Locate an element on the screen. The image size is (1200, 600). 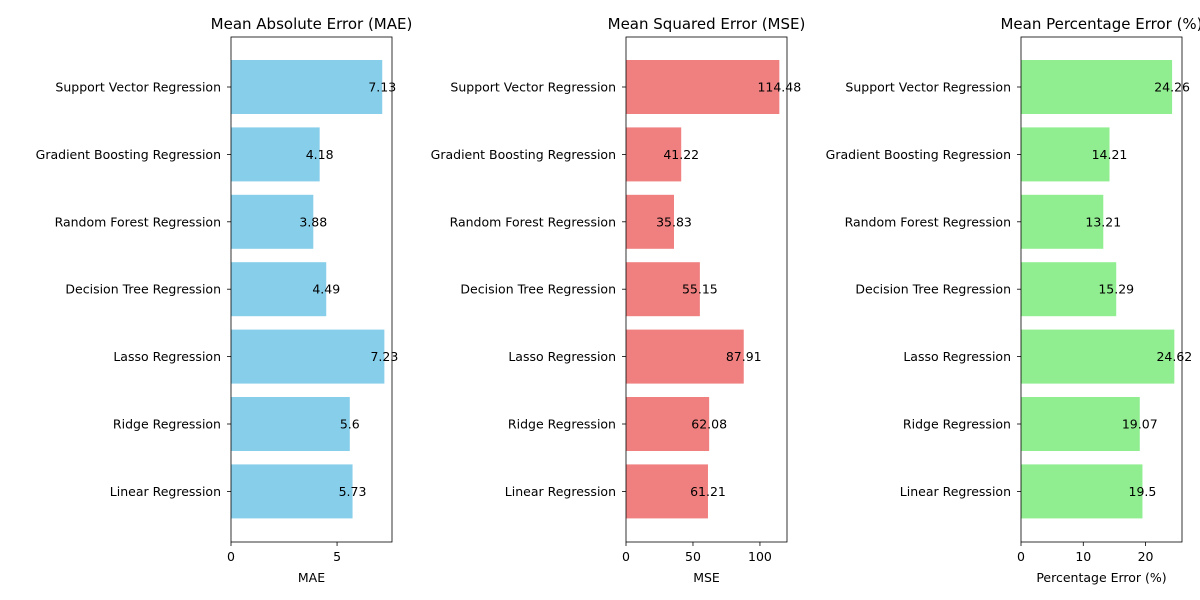
data-label: 19.5 is located at coordinates (1143, 491).